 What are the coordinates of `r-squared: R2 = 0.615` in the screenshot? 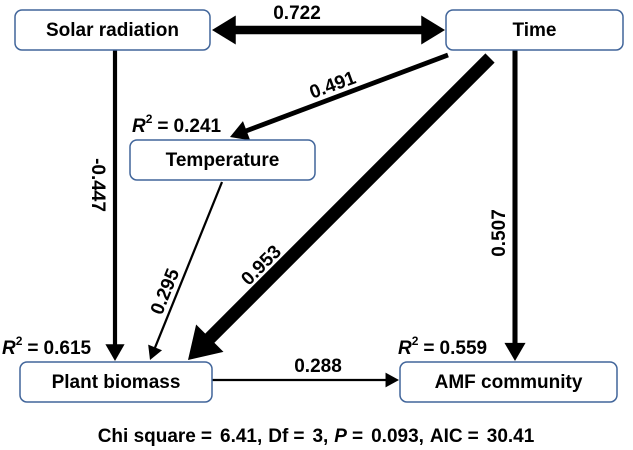 It's located at (47, 346).